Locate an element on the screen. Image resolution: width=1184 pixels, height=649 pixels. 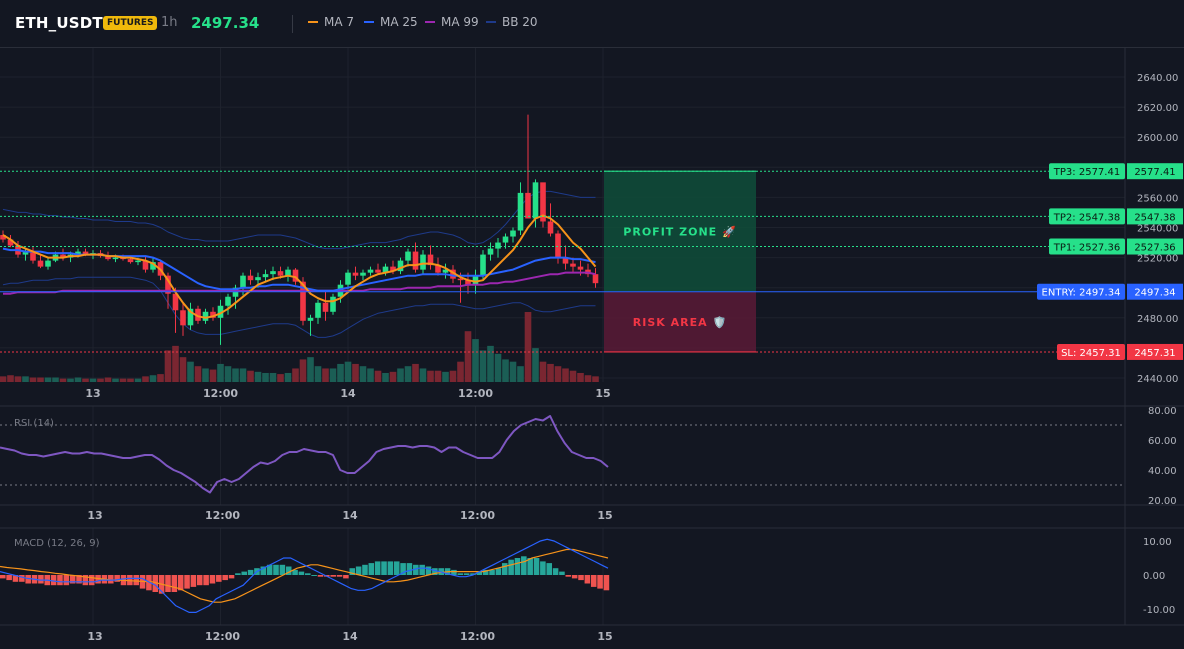
price-axis-label: 2640.00 is located at coordinates (1157, 78).